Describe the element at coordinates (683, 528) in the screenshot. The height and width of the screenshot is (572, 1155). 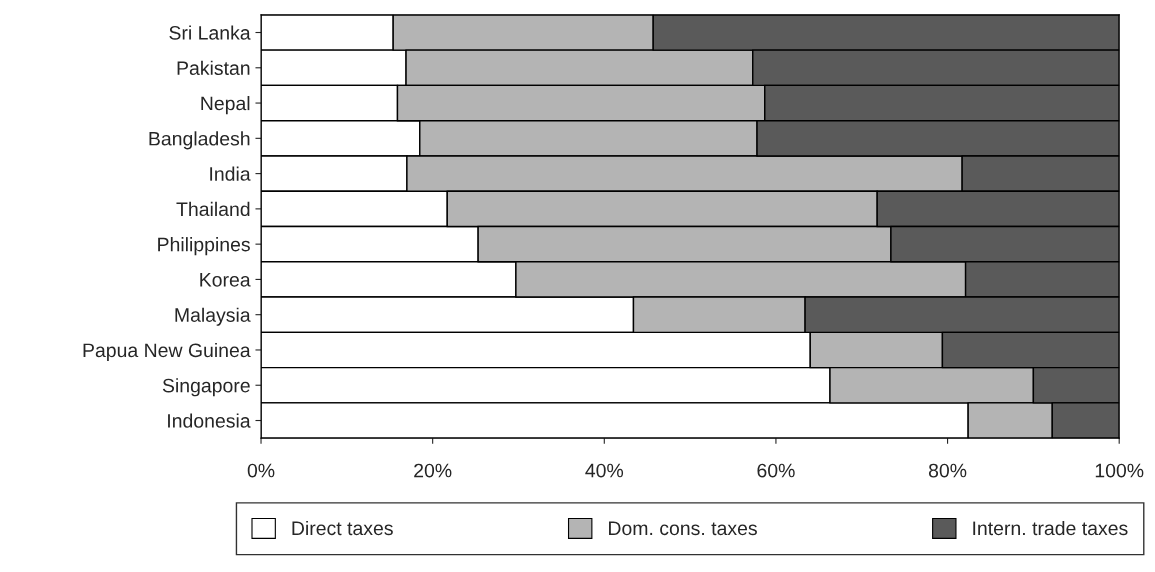
I see `legend-label: Dom. cons. taxes` at that location.